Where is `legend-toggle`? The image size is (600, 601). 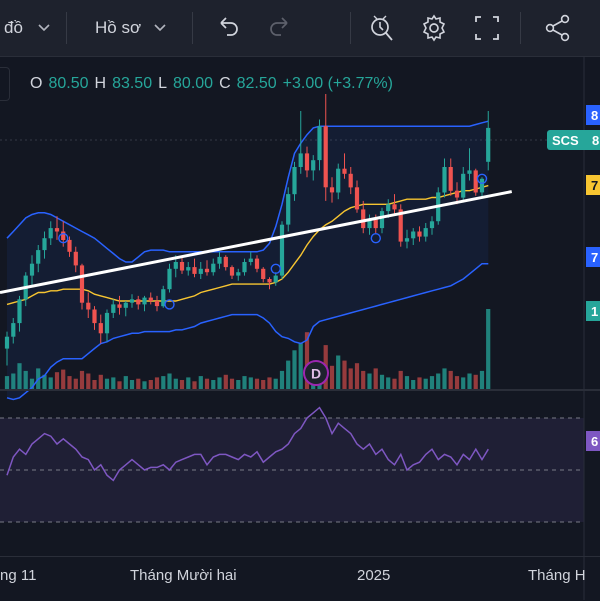 legend-toggle is located at coordinates (5, 84).